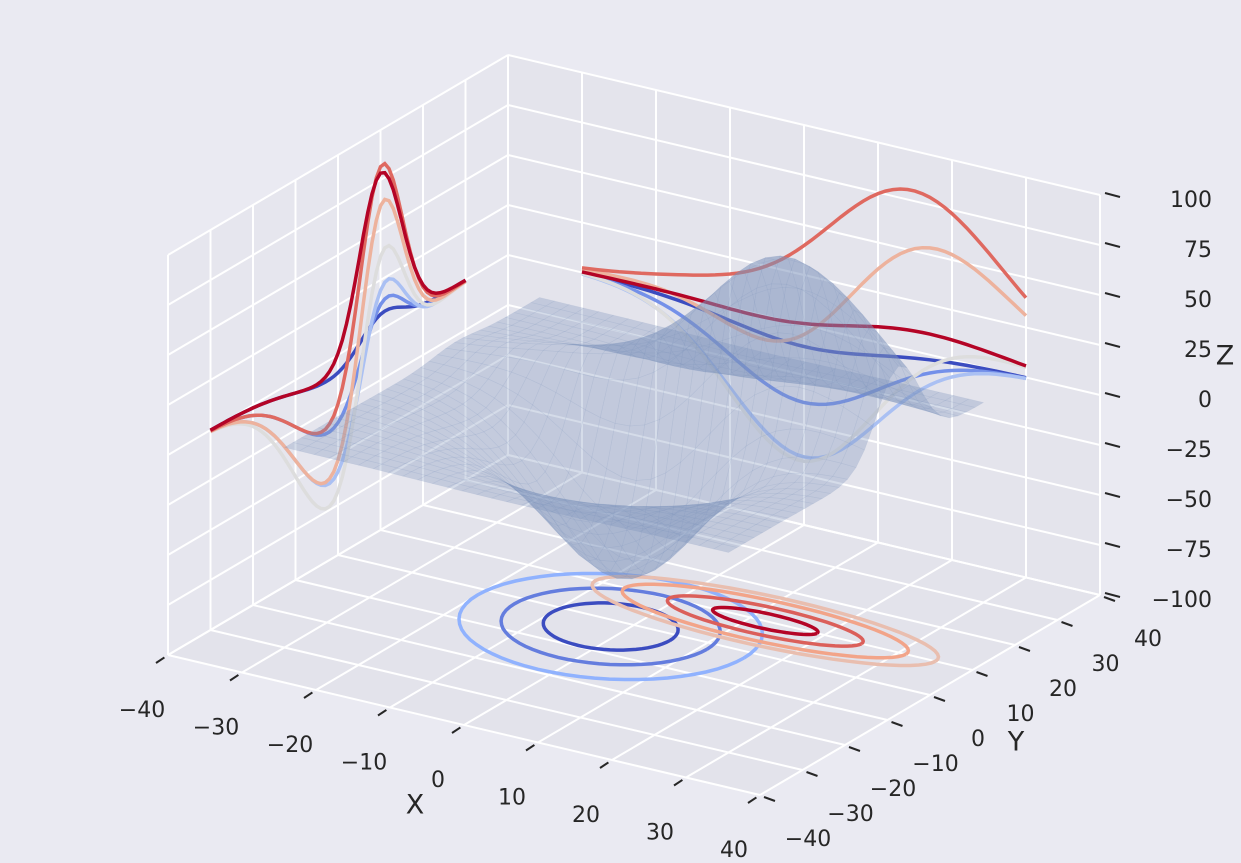 Image resolution: width=1241 pixels, height=863 pixels. What do you see at coordinates (808, 839) in the screenshot?
I see `y-tick-label: −40` at bounding box center [808, 839].